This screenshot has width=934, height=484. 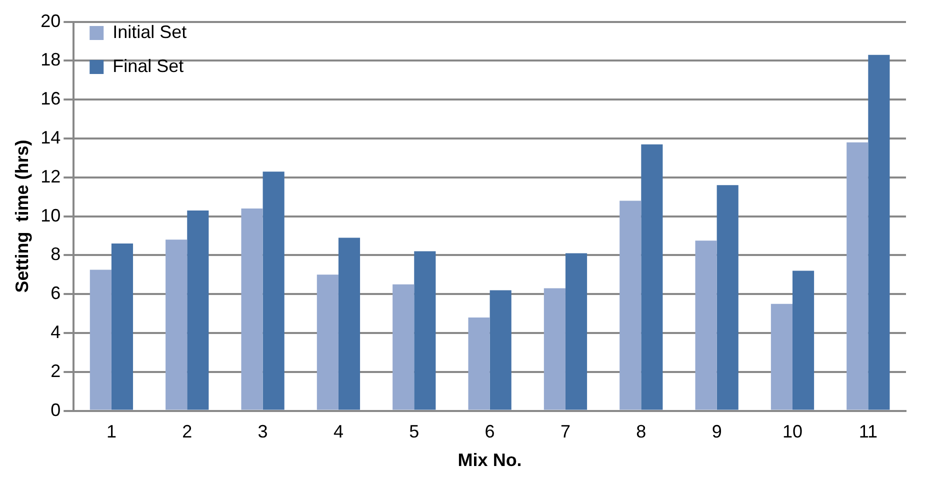 I want to click on y-tick-label: 6, so click(x=55, y=293).